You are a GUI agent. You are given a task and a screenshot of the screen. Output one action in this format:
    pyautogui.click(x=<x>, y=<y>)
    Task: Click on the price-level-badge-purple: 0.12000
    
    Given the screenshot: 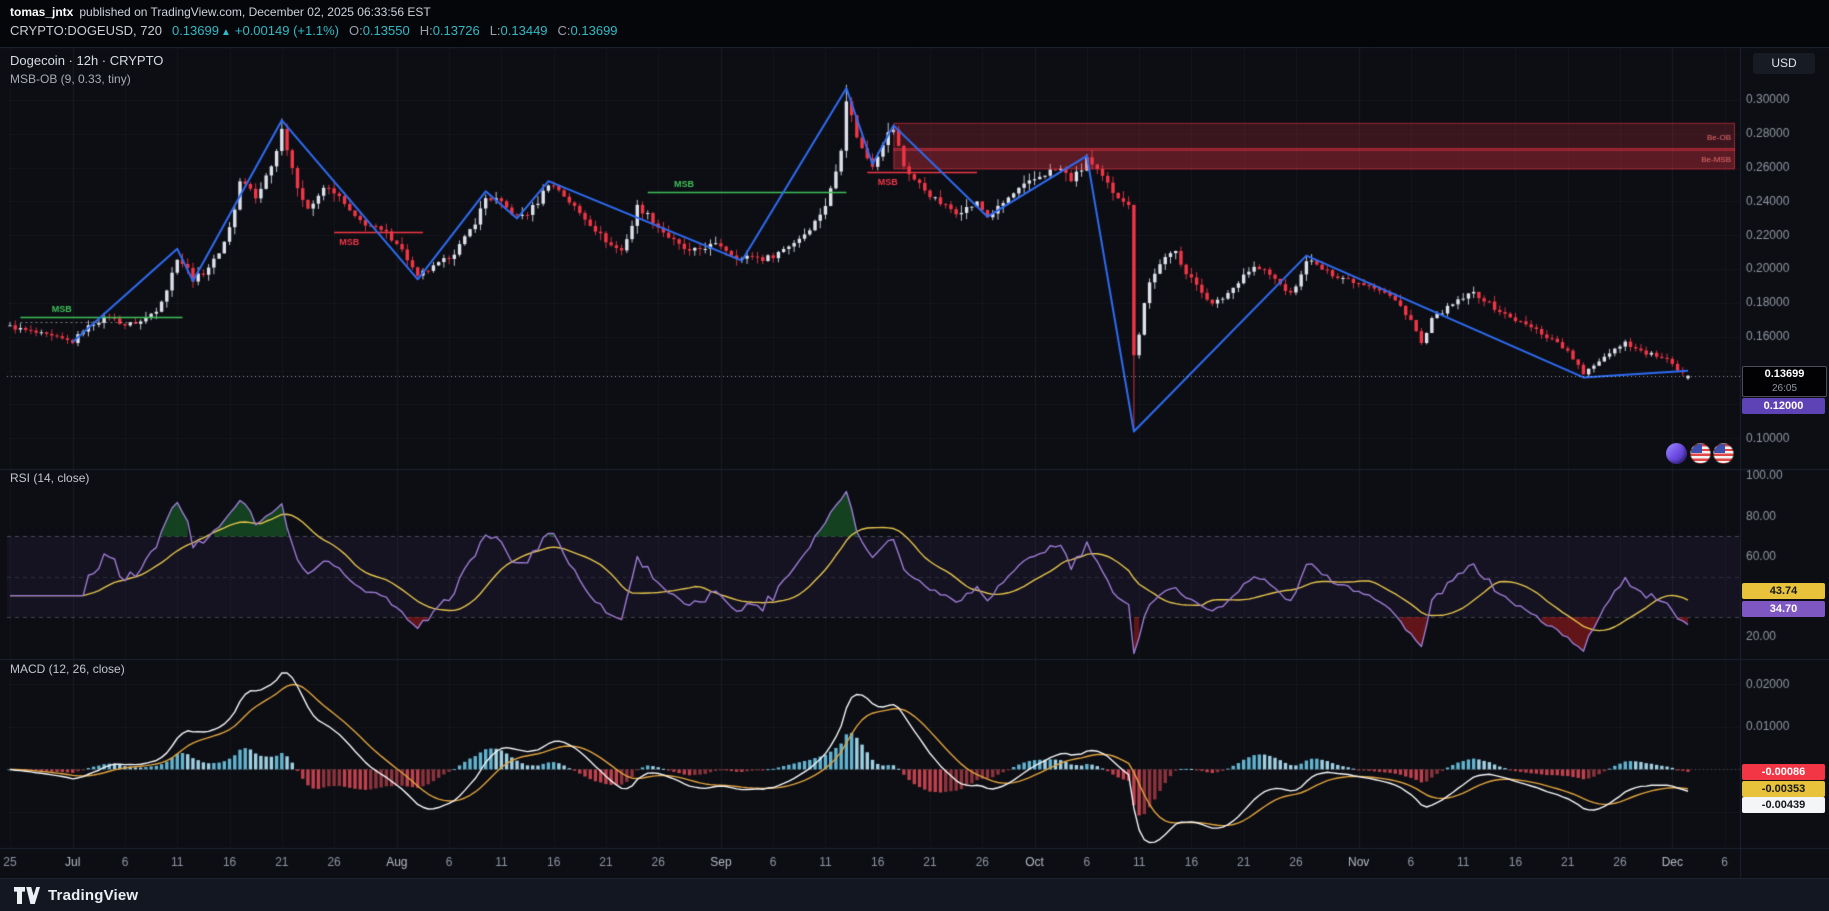 What is the action you would take?
    pyautogui.click(x=1783, y=406)
    